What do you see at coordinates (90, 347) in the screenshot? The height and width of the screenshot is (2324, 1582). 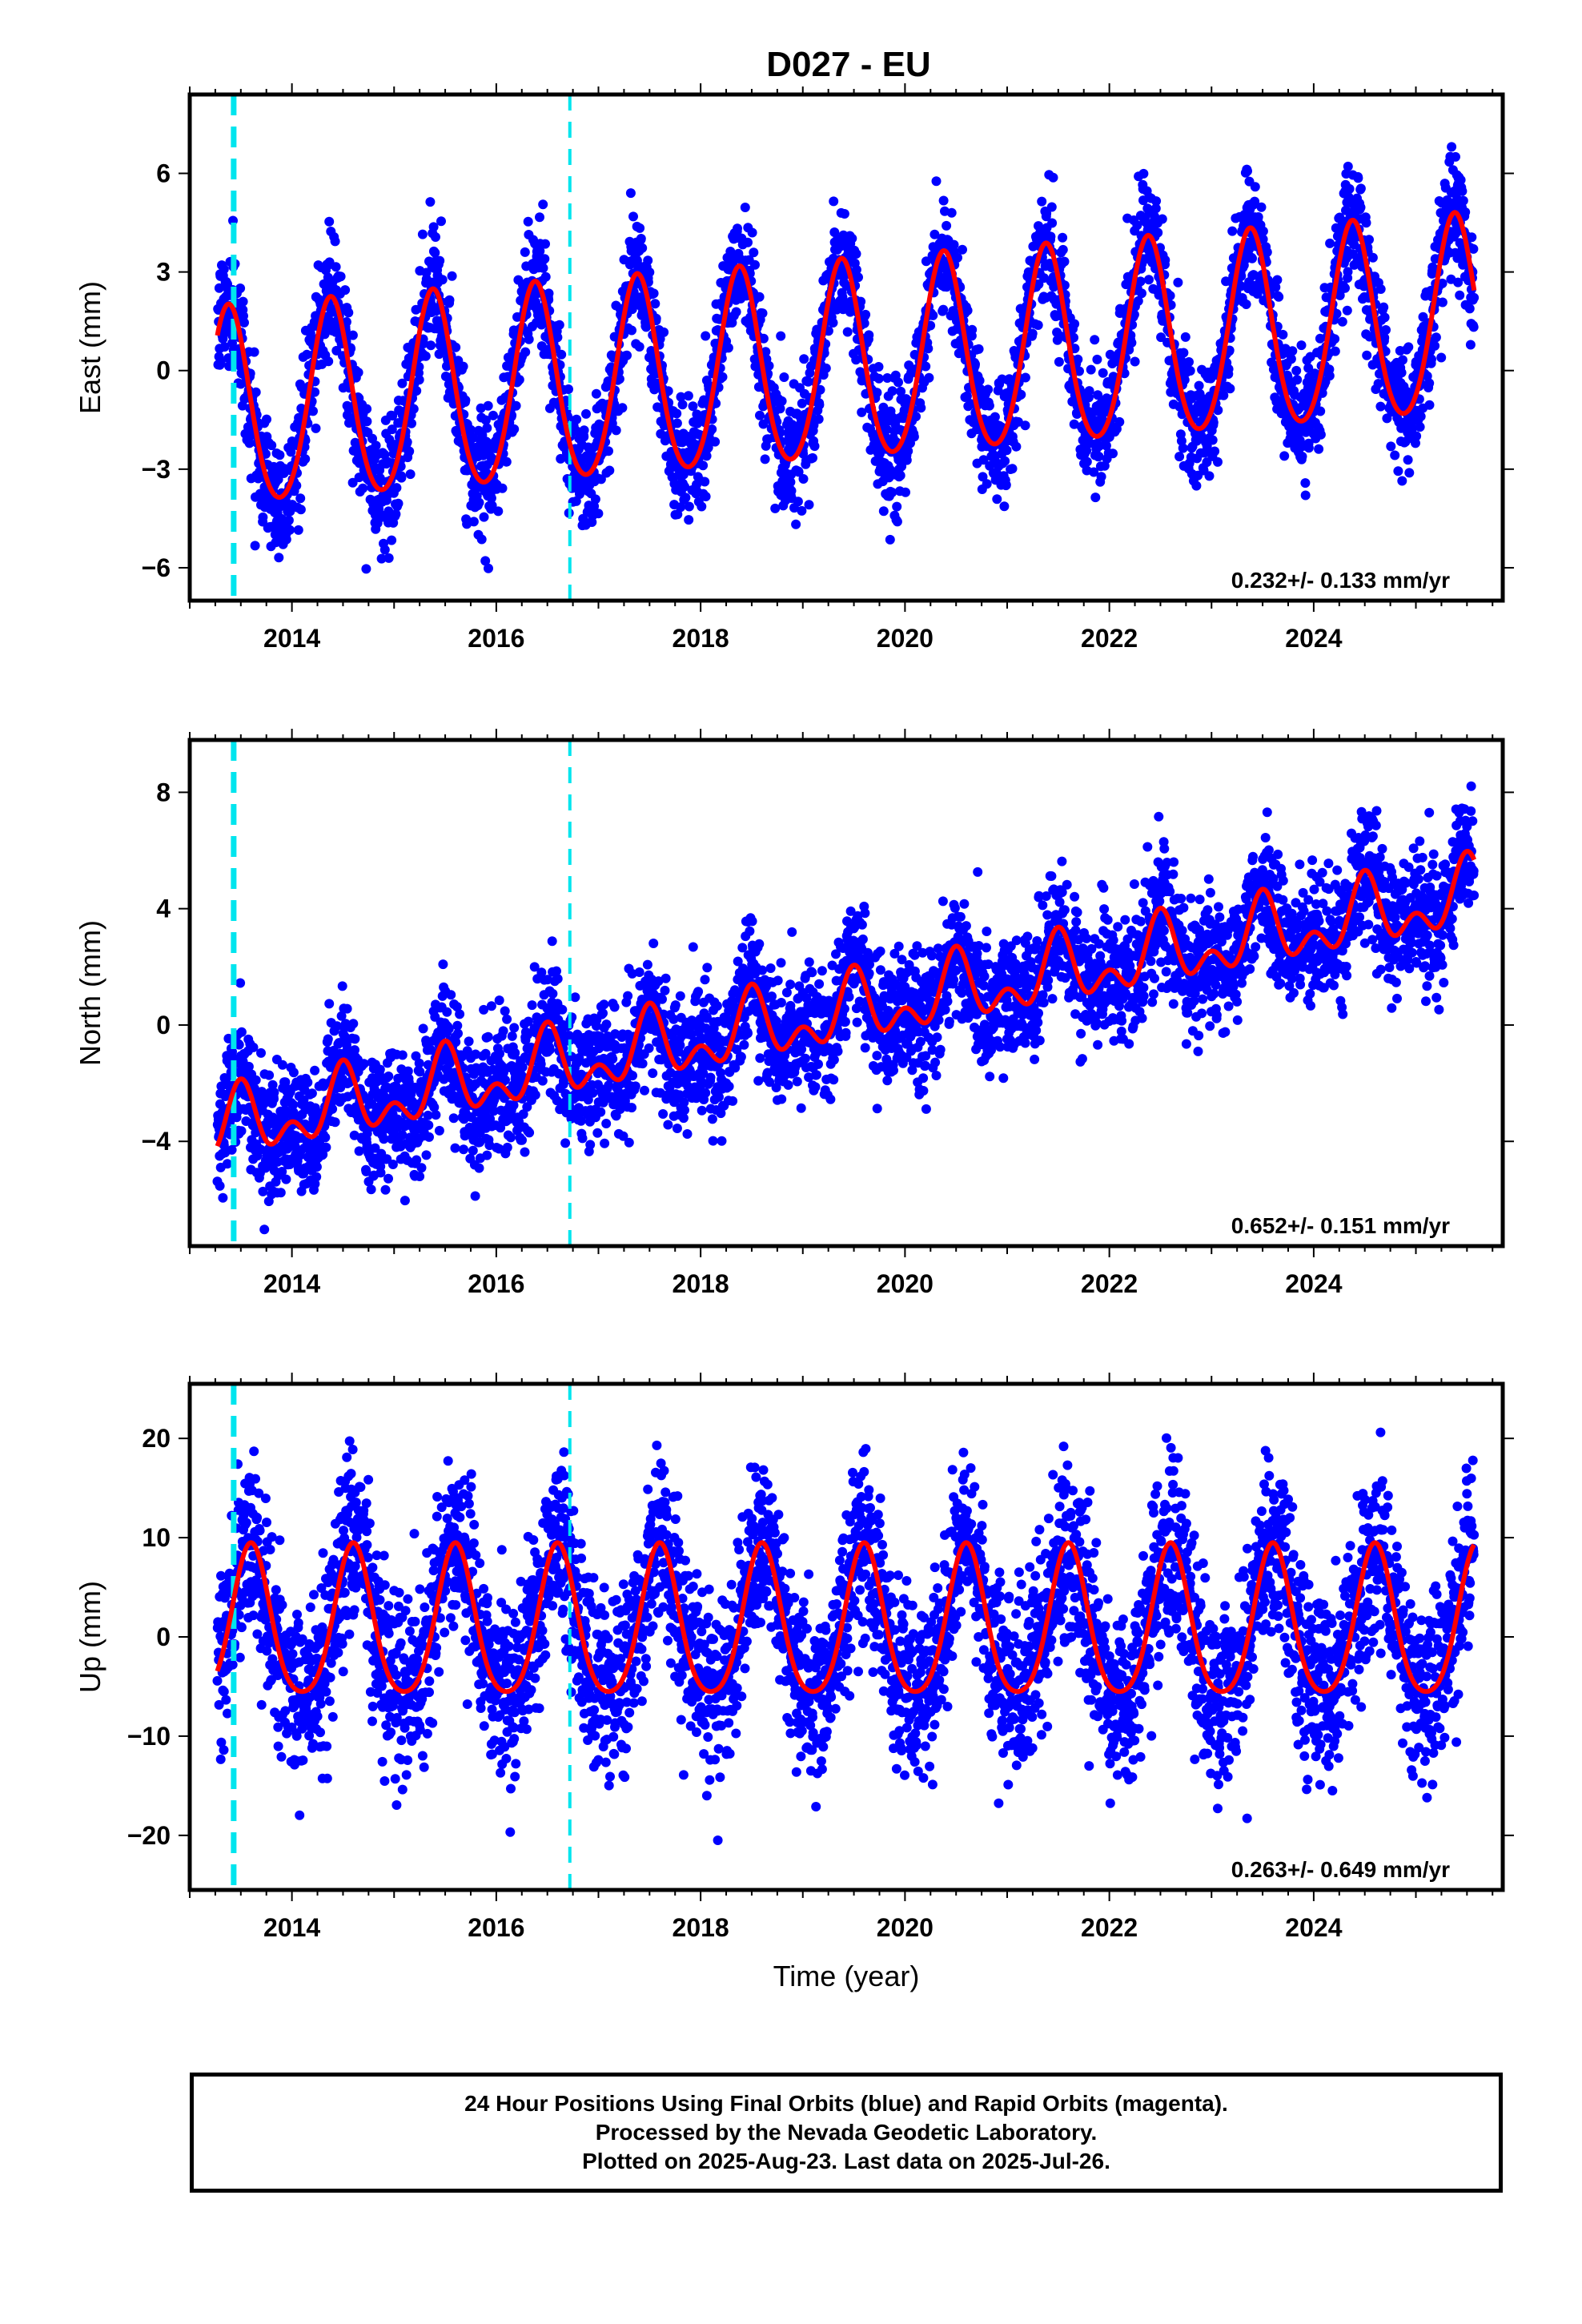 I see `y-axis-label: East (mm)` at bounding box center [90, 347].